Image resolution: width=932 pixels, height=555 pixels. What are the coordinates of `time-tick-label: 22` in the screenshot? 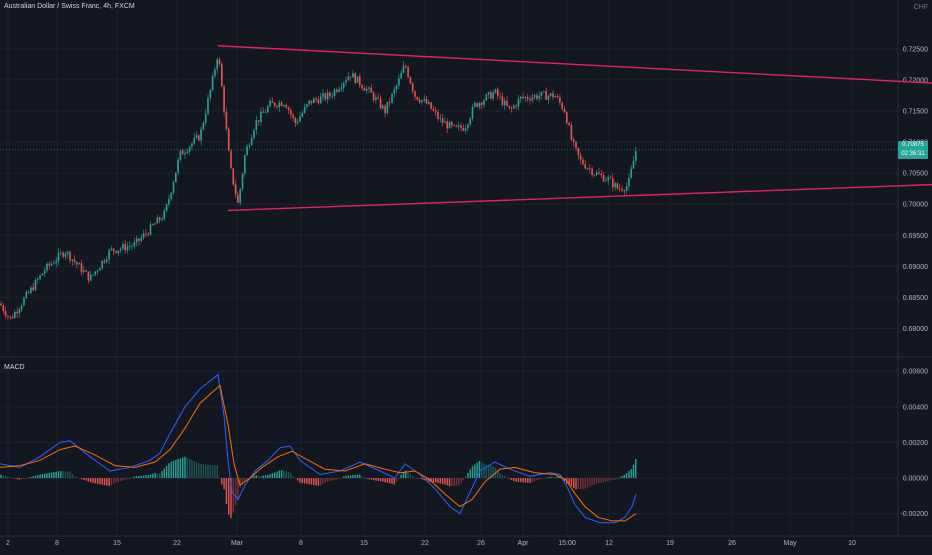 It's located at (425, 543).